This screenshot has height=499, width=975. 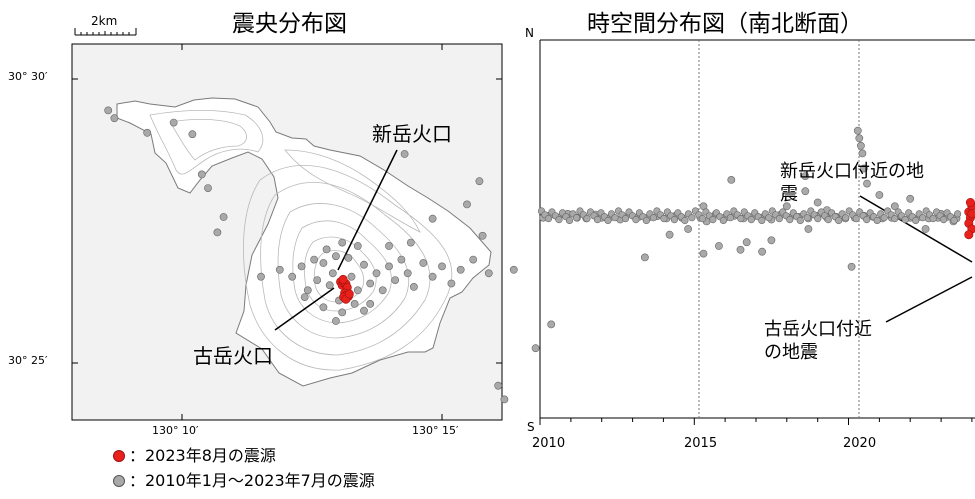 What do you see at coordinates (202, 455) in the screenshot?
I see `legend-red-label: ：2023年8月の震源` at bounding box center [202, 455].